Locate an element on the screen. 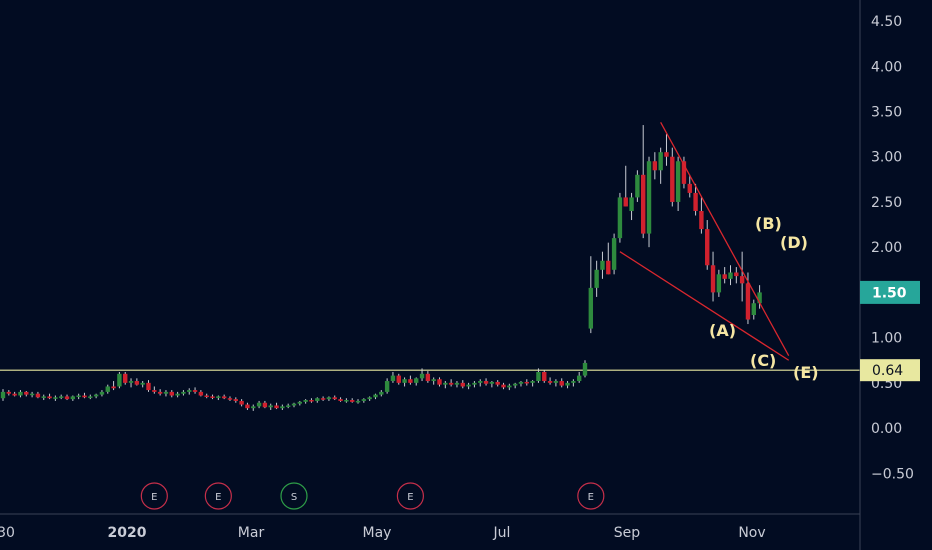 The width and height of the screenshot is (932, 550). event-marker-circle is located at coordinates (591, 496).